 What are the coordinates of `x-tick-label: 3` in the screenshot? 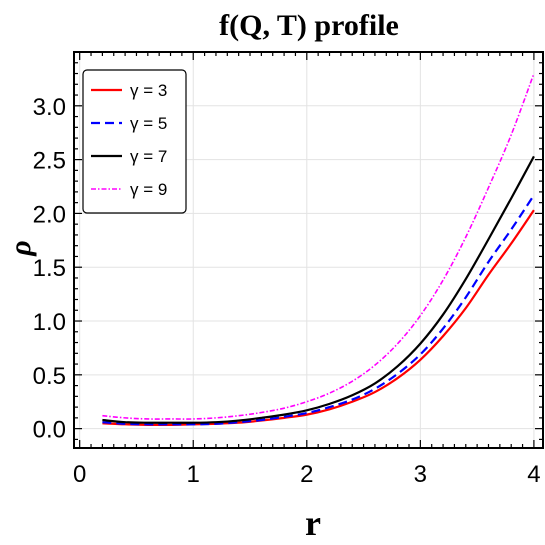 It's located at (420, 474).